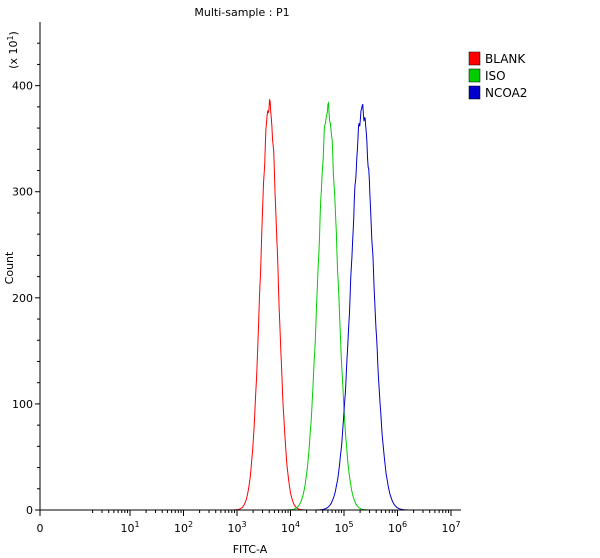 Image resolution: width=600 pixels, height=558 pixels. I want to click on y-axis-label: Count, so click(9, 267).